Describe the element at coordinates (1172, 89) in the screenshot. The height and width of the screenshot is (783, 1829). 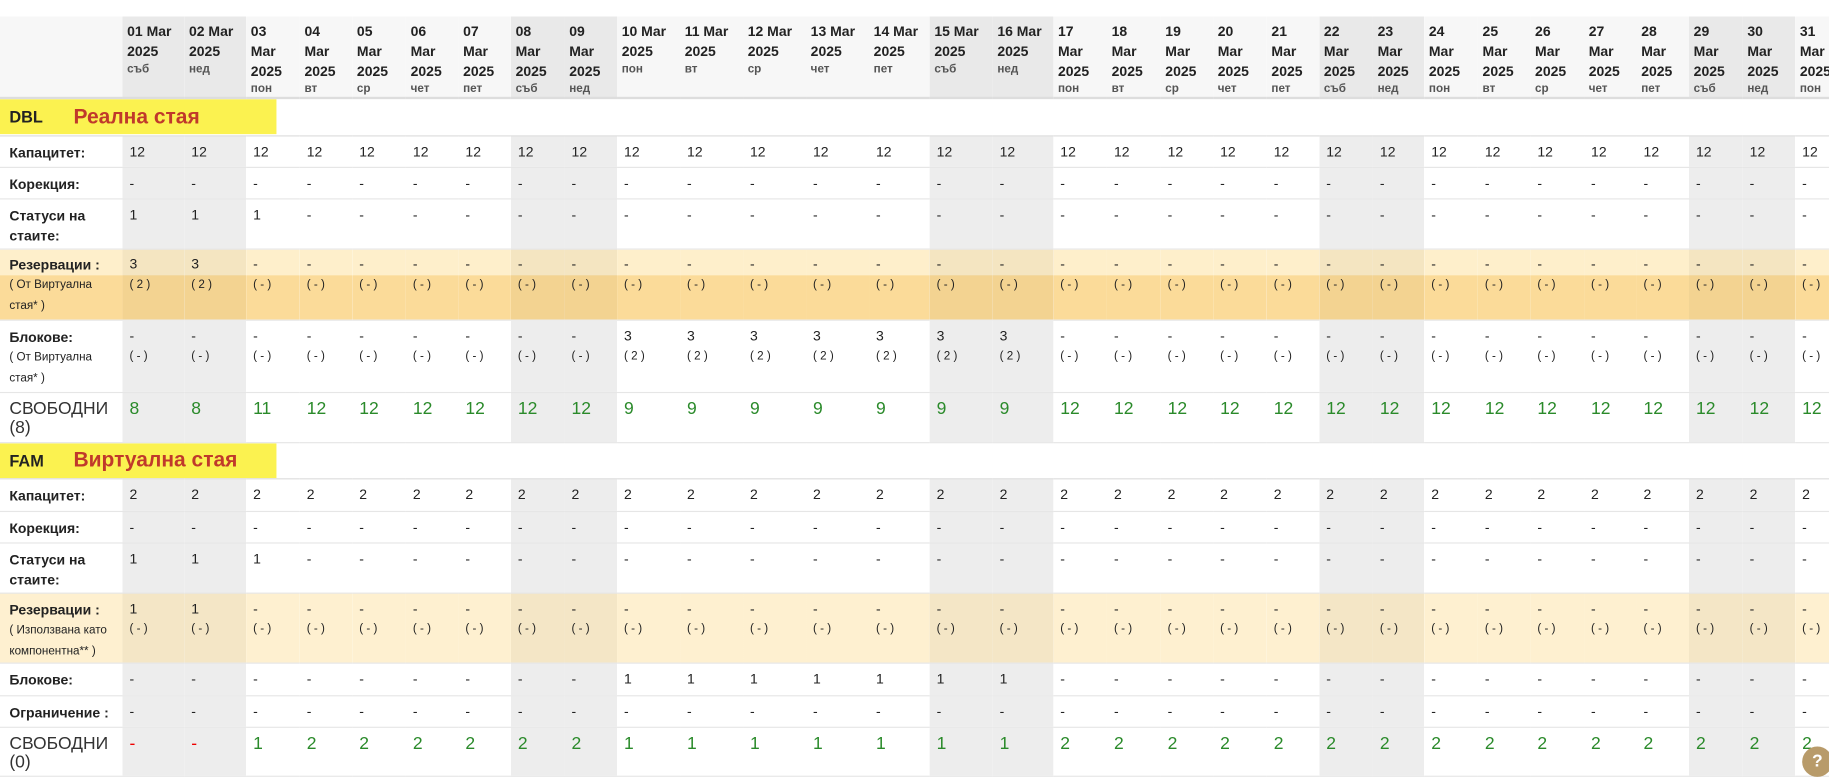
I see `weekday: ср` at that location.